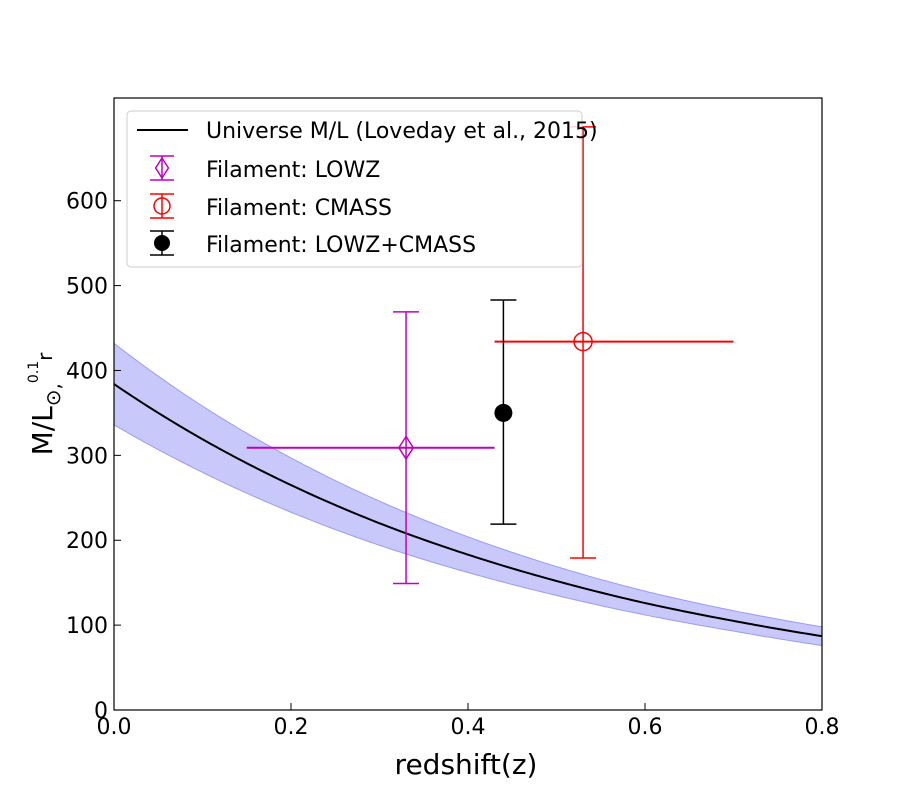 The height and width of the screenshot is (812, 914). I want to click on svg-text: M/L⊙,0.1r, so click(45, 404).